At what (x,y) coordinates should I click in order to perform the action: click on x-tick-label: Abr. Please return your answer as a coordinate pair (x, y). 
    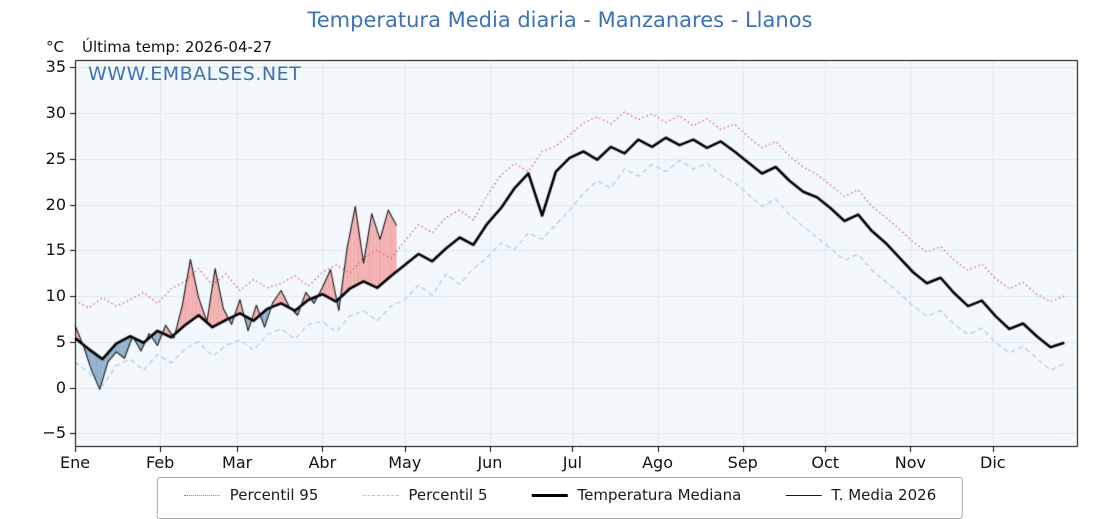
    Looking at the image, I should click on (322, 462).